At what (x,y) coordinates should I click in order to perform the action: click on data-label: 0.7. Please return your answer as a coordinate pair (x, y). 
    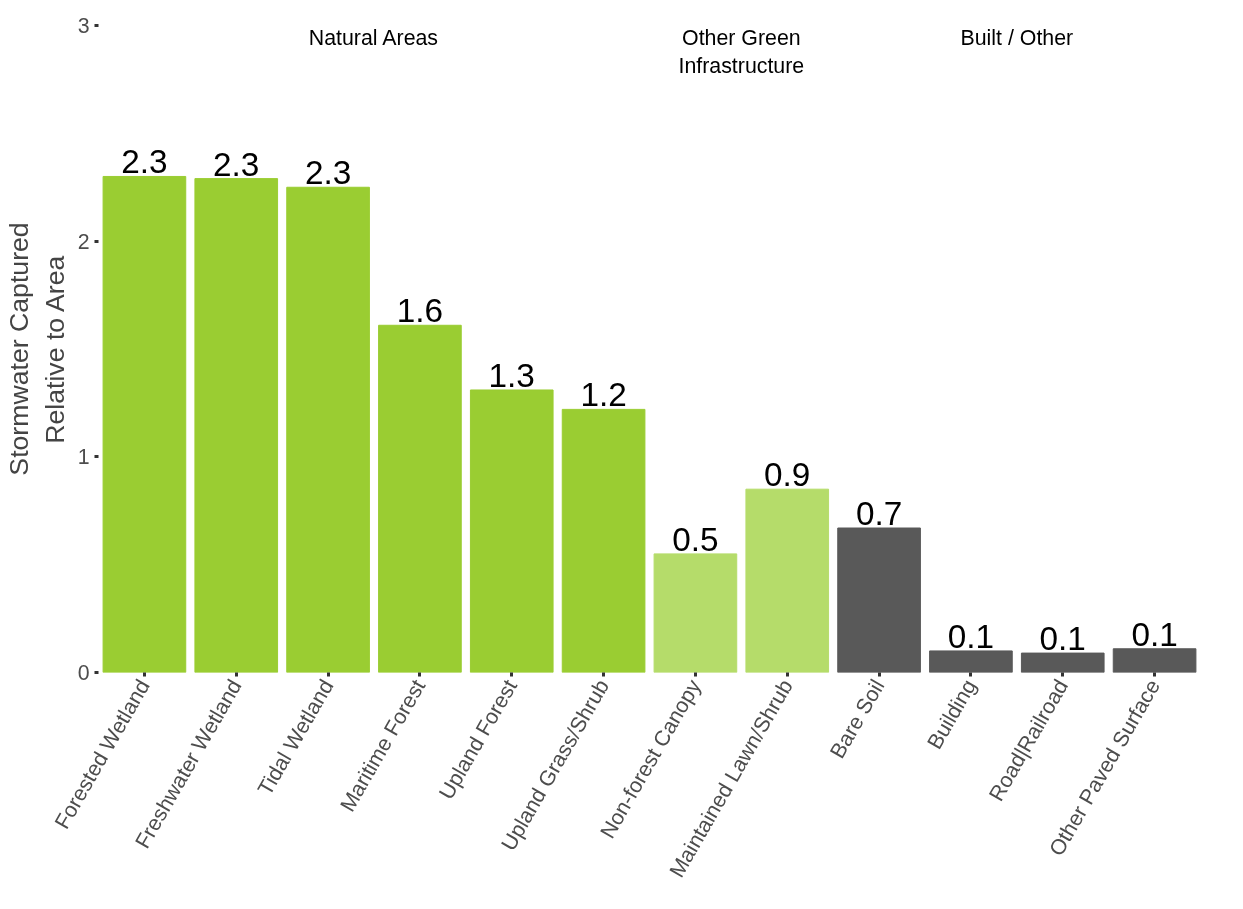
    Looking at the image, I should click on (879, 513).